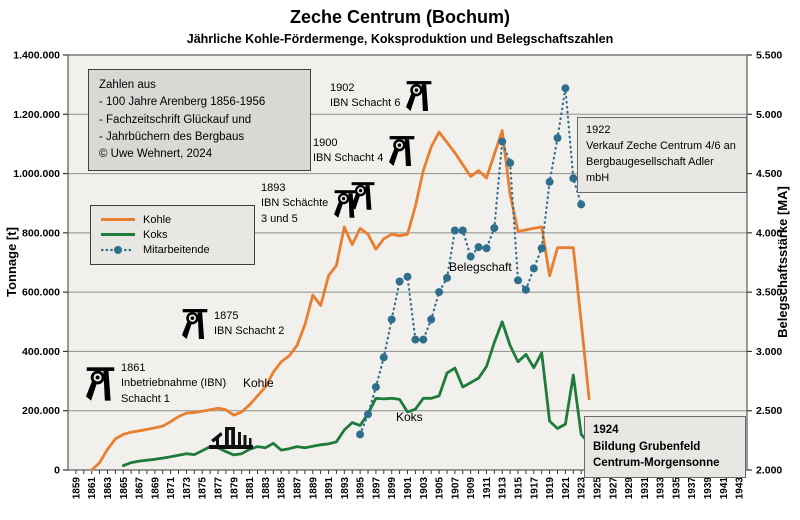  I want to click on kohle-line-label: Kohle, so click(258, 383).